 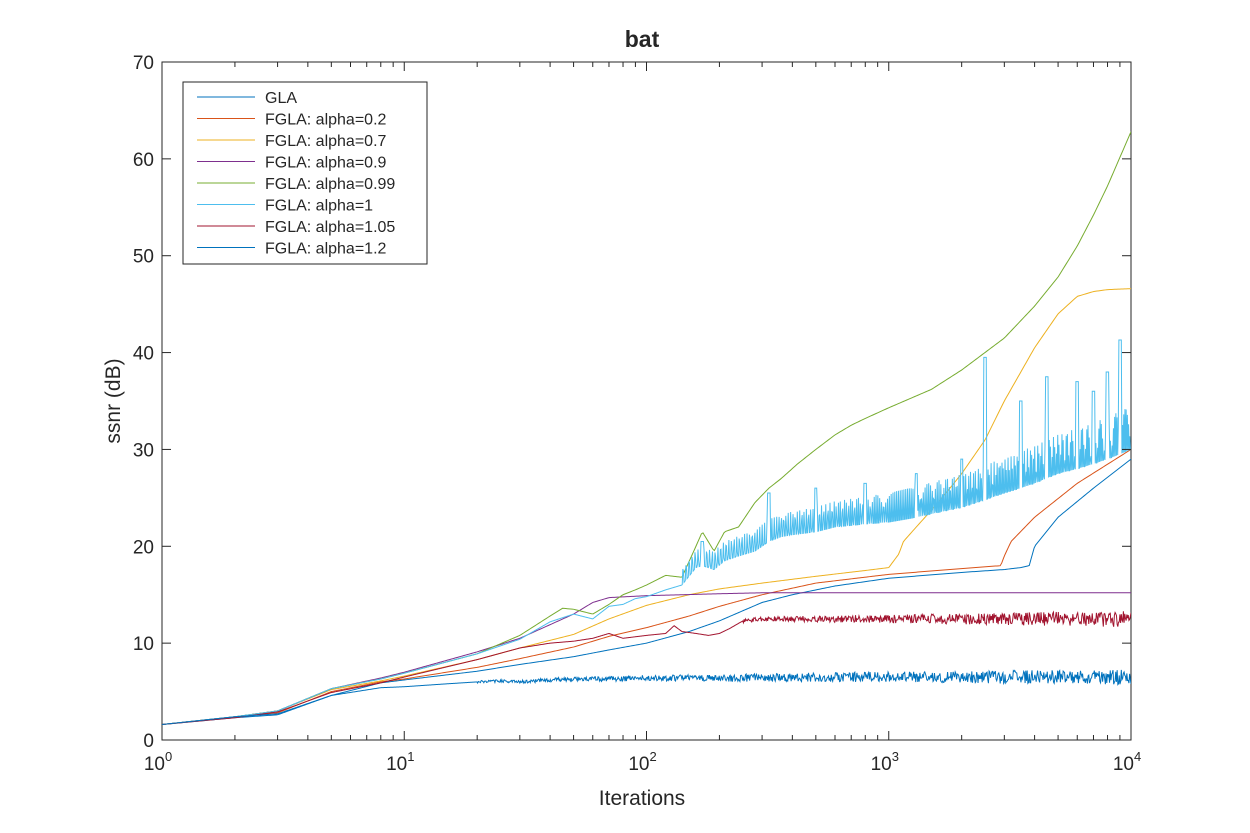 What do you see at coordinates (326, 120) in the screenshot?
I see `legend-entry: FGLA: alpha=0.2` at bounding box center [326, 120].